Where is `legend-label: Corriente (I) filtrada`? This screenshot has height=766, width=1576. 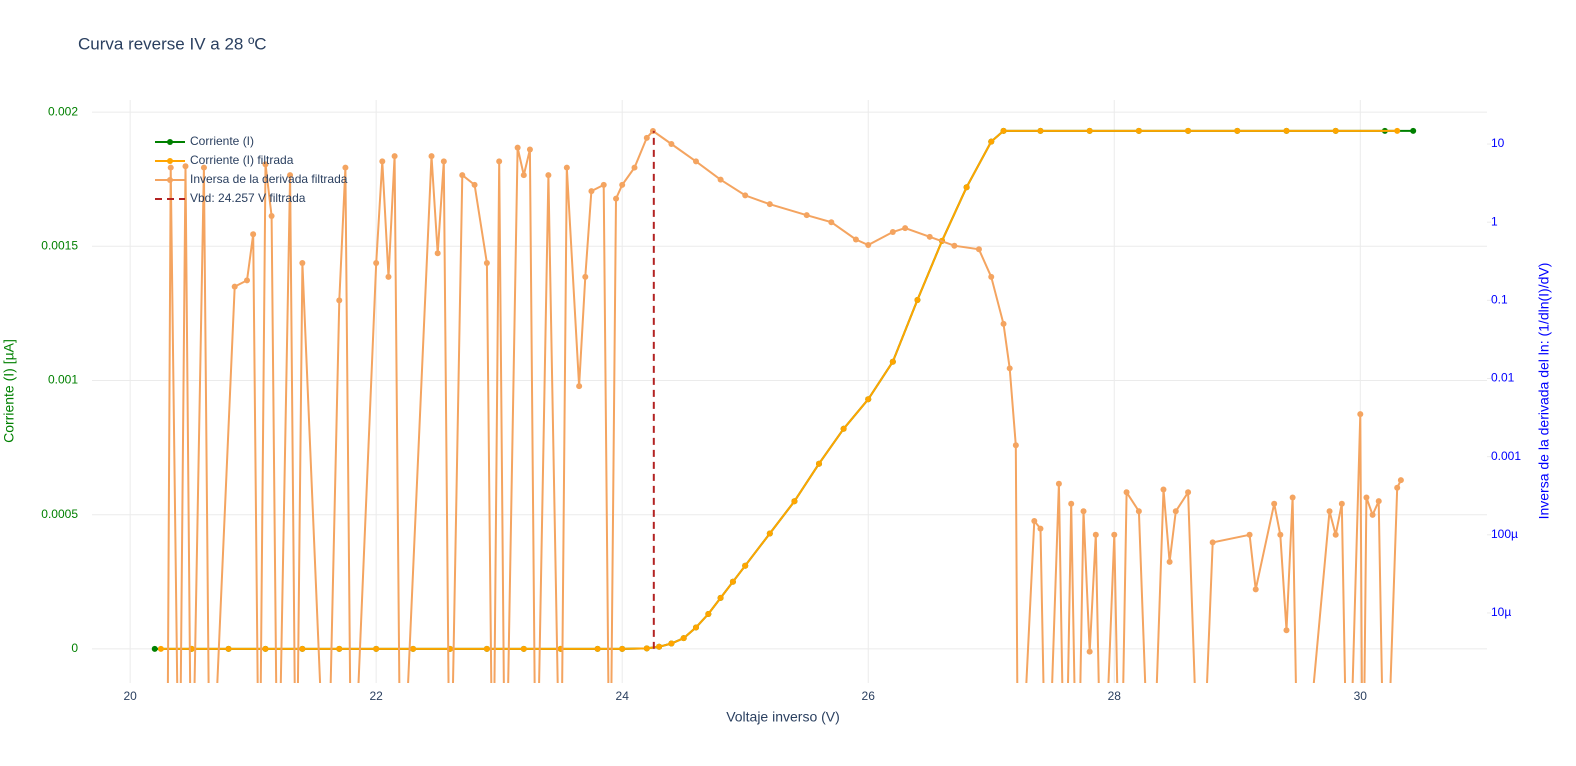 legend-label: Corriente (I) filtrada is located at coordinates (242, 160).